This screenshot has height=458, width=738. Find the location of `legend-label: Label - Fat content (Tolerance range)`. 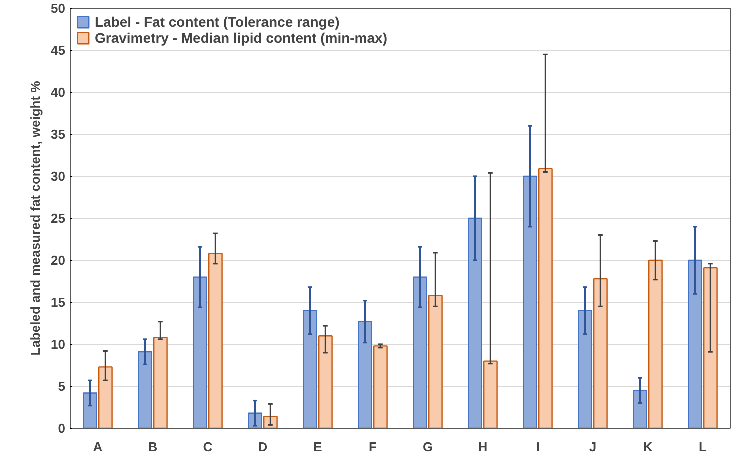

legend-label: Label - Fat content (Tolerance range) is located at coordinates (217, 22).